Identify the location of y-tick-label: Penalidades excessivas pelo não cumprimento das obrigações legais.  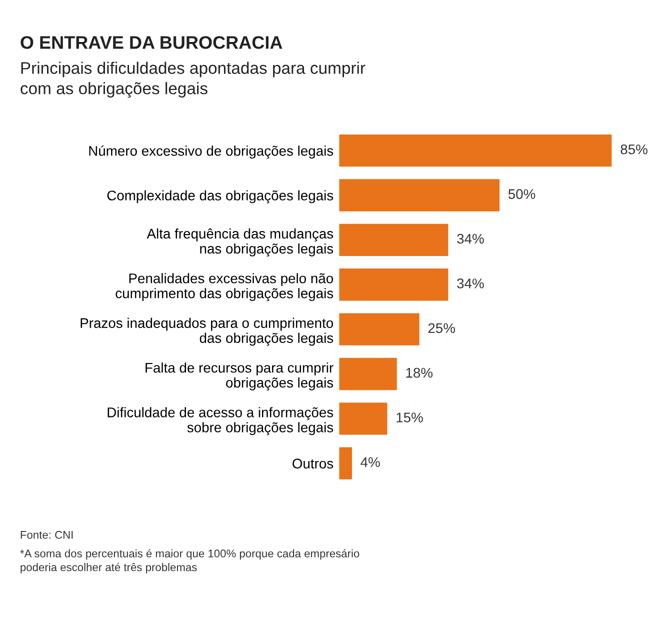
(225, 287).